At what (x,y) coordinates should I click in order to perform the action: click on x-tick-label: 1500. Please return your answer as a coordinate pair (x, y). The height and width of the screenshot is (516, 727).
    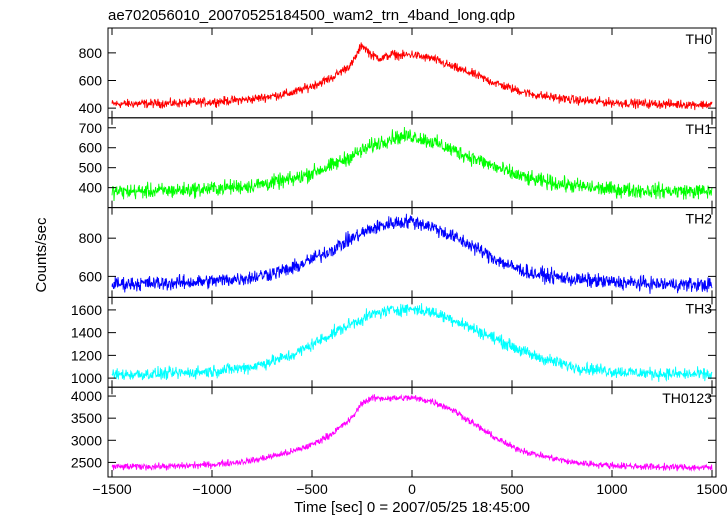
    Looking at the image, I should click on (711, 489).